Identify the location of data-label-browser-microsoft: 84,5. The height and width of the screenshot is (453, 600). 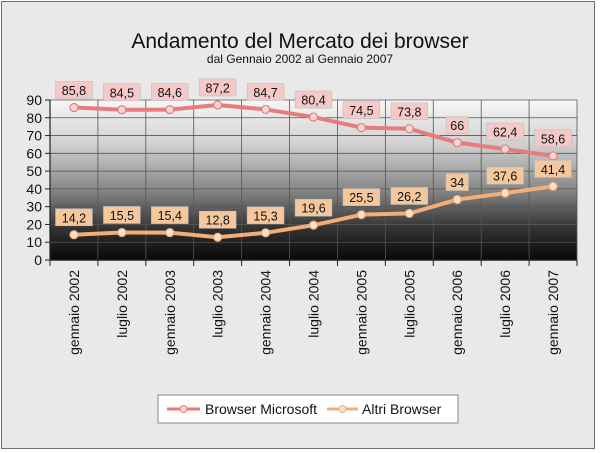
(122, 93).